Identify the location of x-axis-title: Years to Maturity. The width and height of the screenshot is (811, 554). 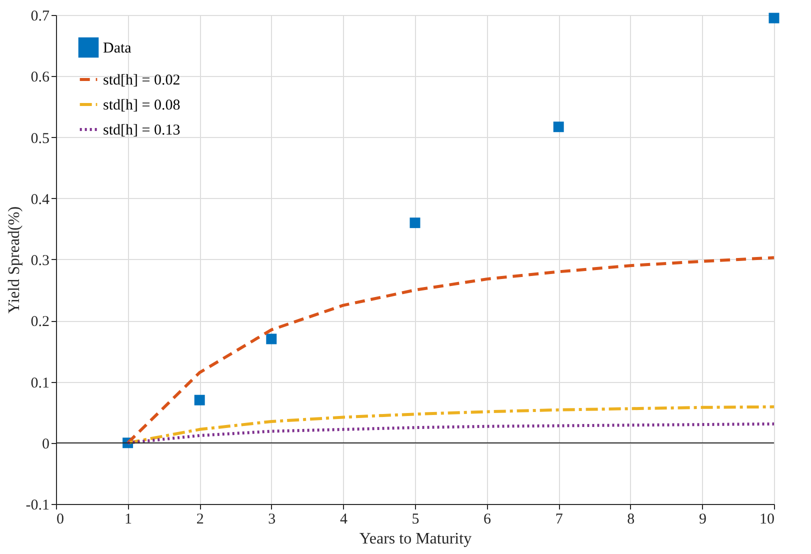
(415, 539).